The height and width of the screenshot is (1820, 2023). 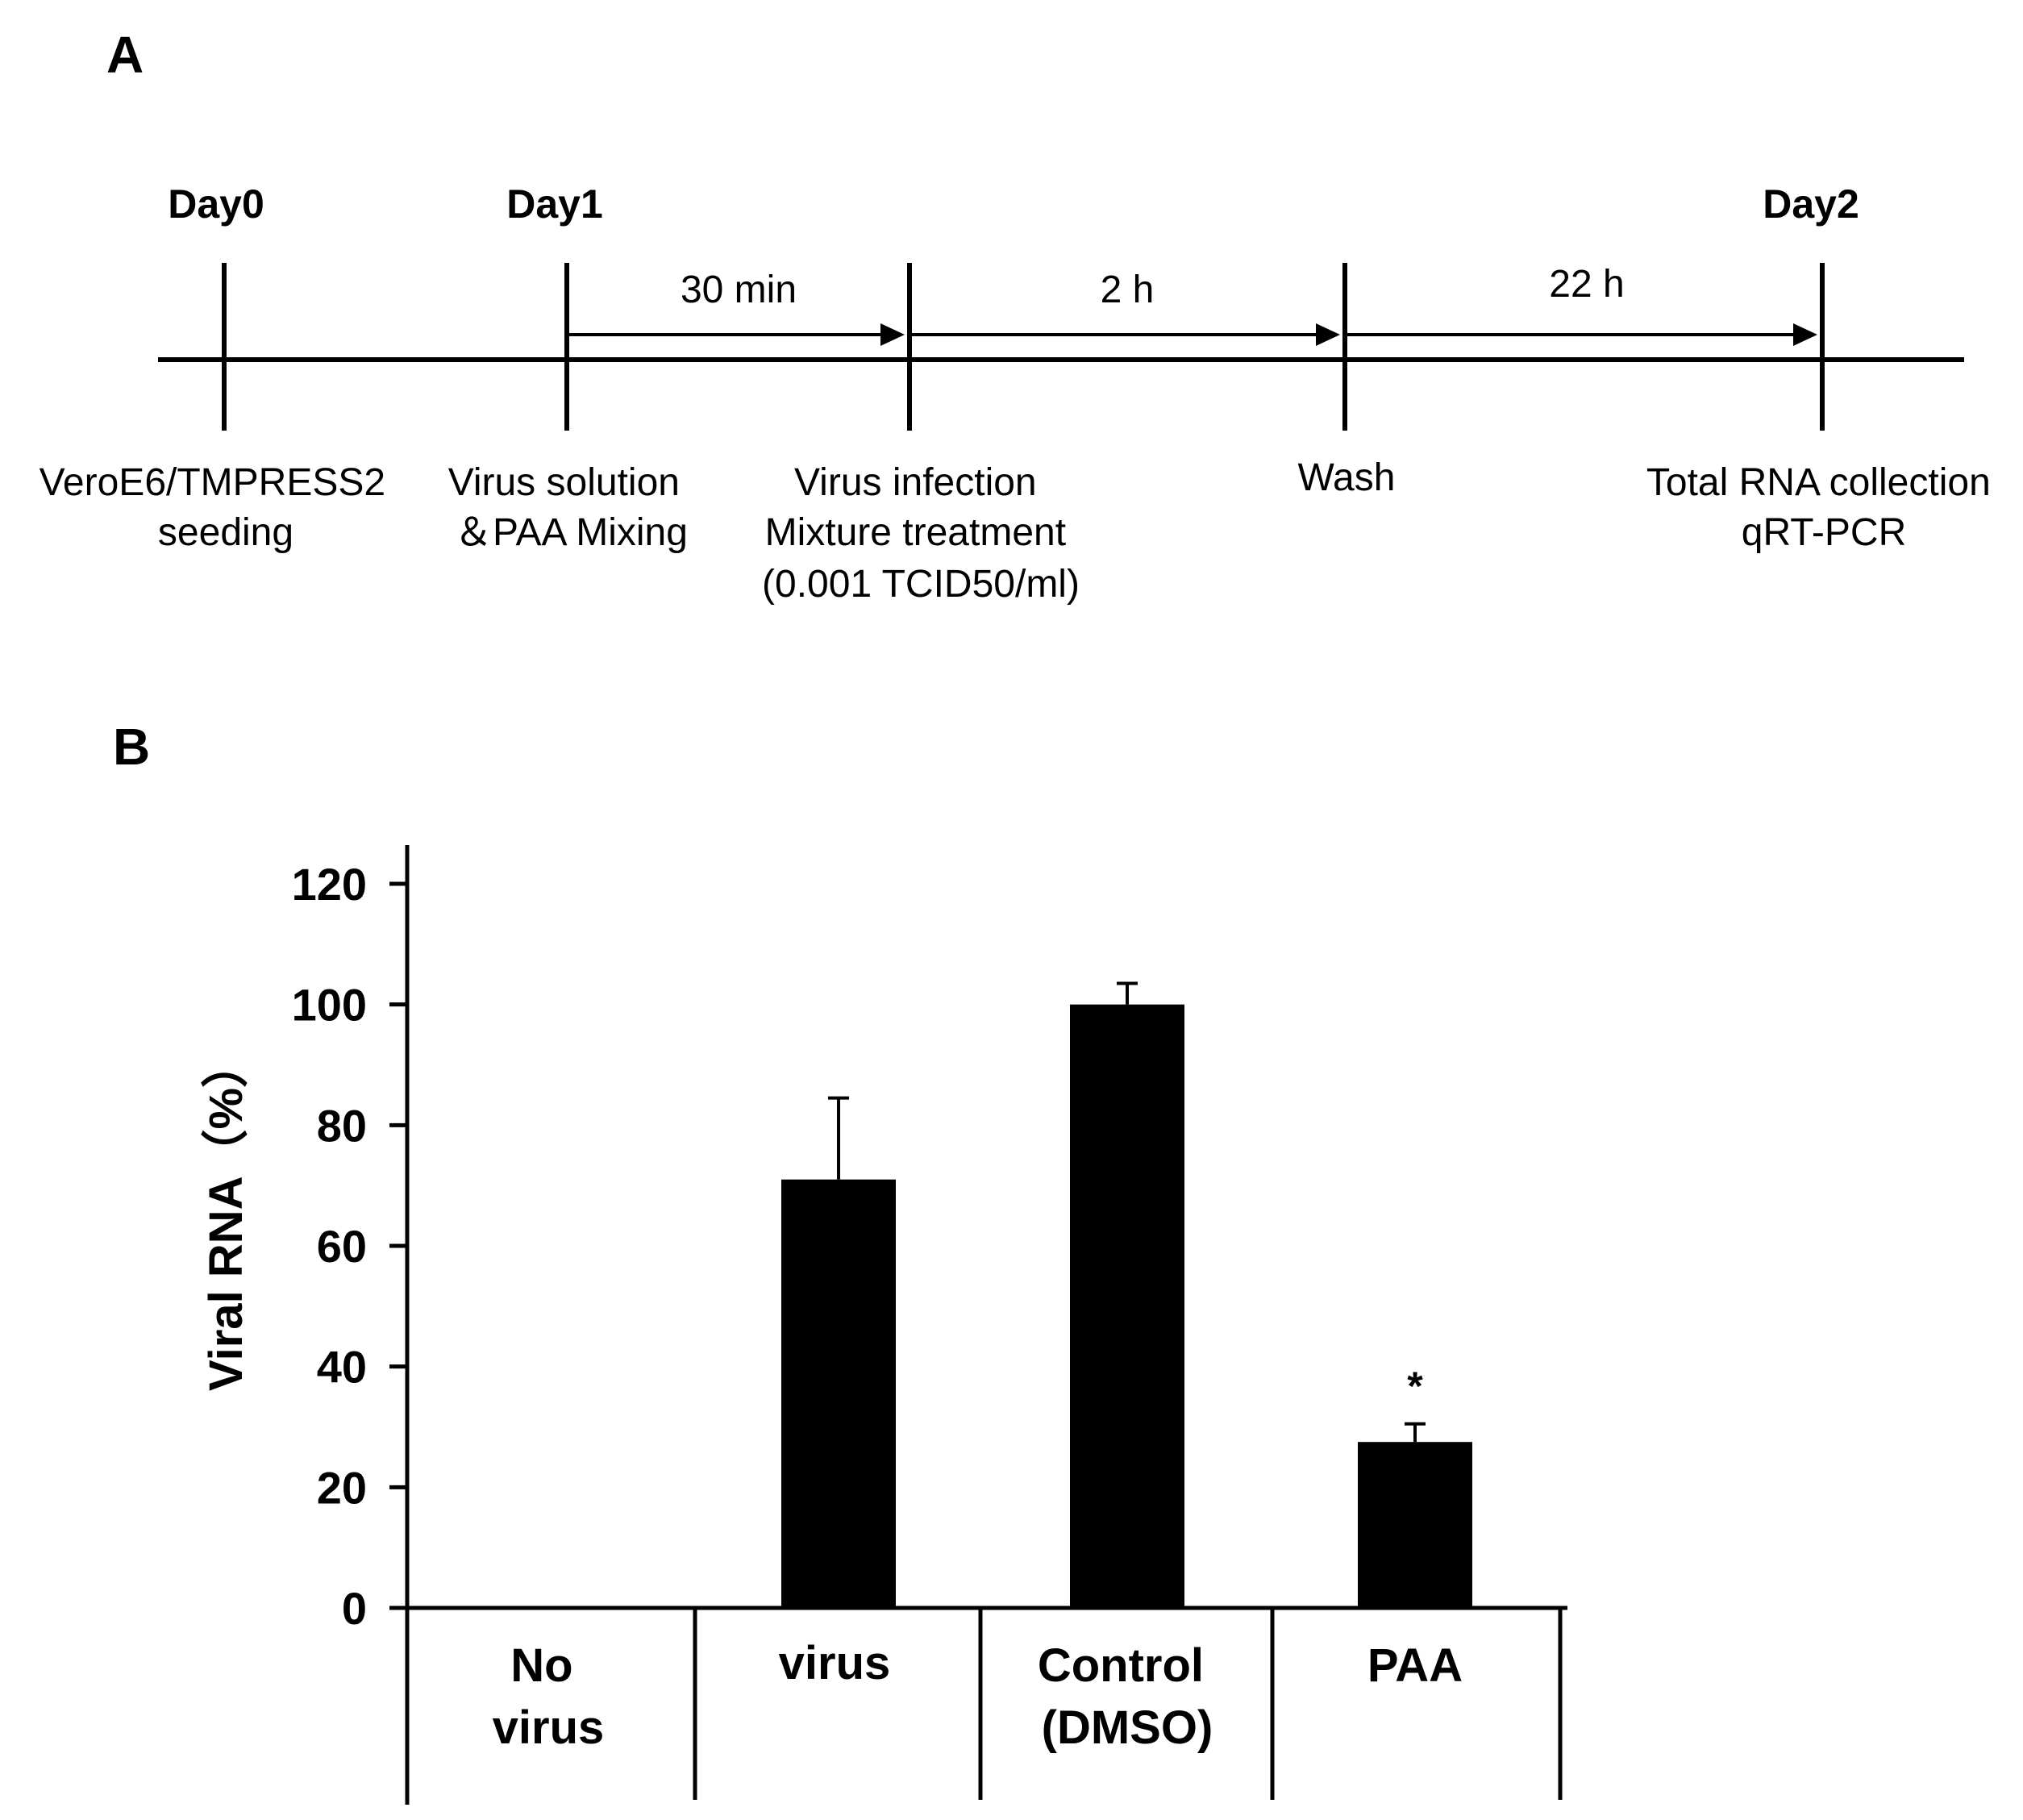 What do you see at coordinates (893, 334) in the screenshot?
I see `arrowhead-30min` at bounding box center [893, 334].